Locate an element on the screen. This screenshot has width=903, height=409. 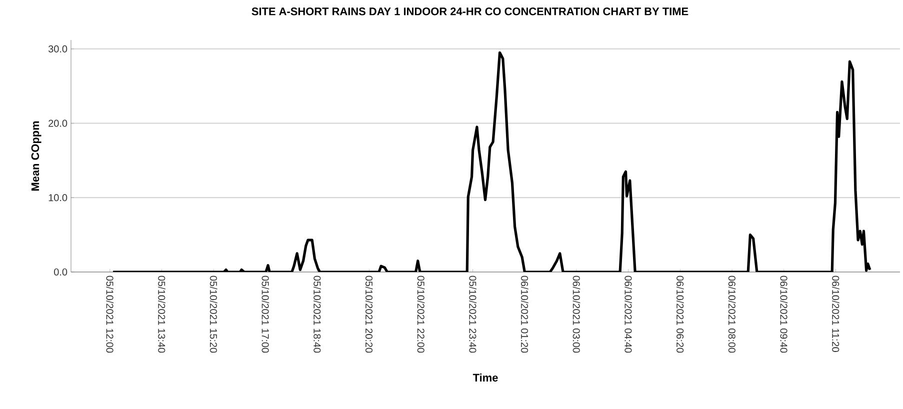
x-tick-label: 06/10/2021 09:40 is located at coordinates (784, 314).